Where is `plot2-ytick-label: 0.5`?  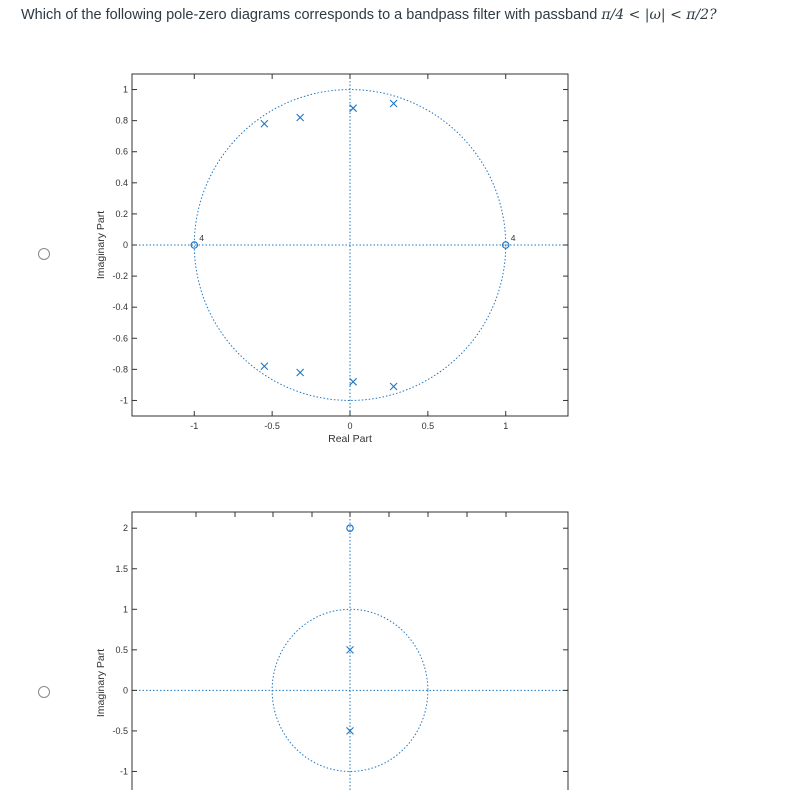
plot2-ytick-label: 0.5 is located at coordinates (121, 650).